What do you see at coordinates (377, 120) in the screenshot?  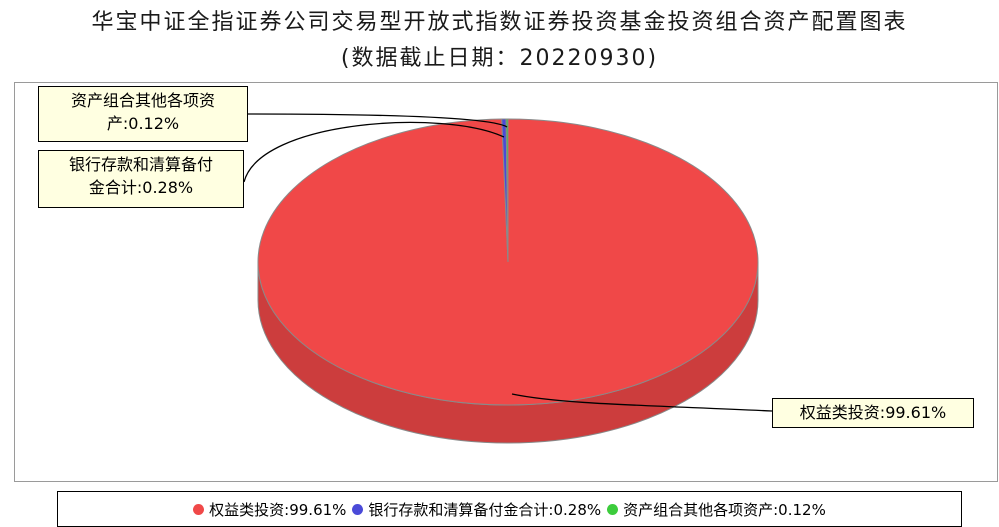 I see `leader-other` at bounding box center [377, 120].